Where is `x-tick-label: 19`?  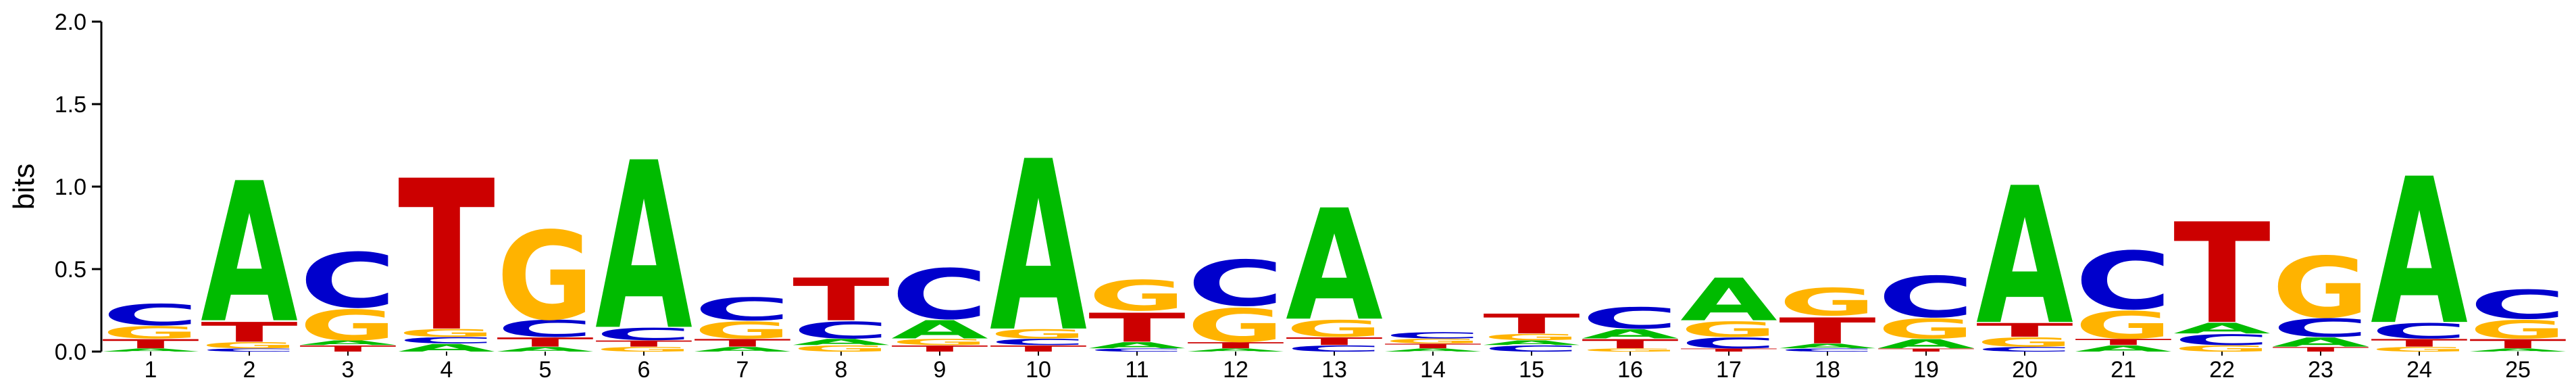
x-tick-label: 19 is located at coordinates (1926, 369).